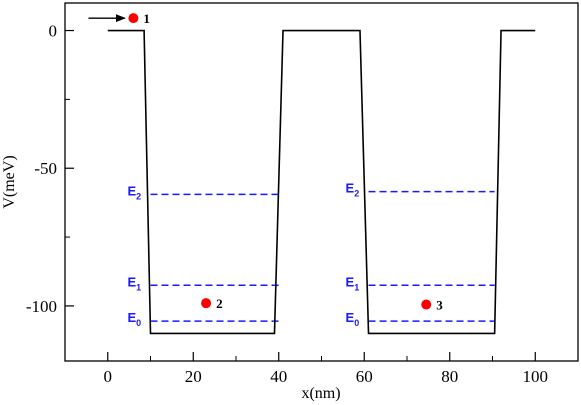 This screenshot has width=581, height=405. Describe the element at coordinates (364, 376) in the screenshot. I see `x-tick-label: 60` at that location.